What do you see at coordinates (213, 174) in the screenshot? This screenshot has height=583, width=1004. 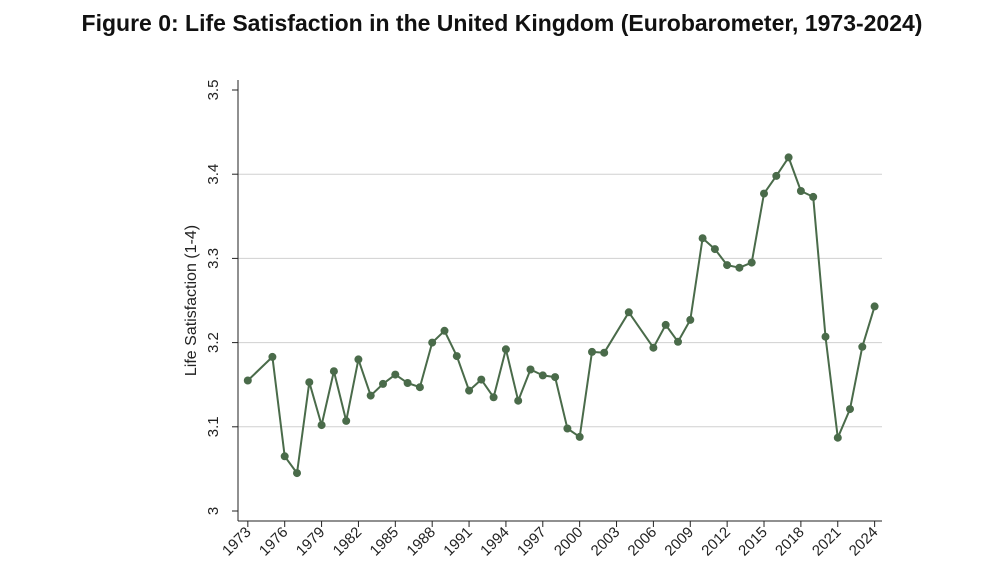 I see `y-tick-label: 3.4` at bounding box center [213, 174].